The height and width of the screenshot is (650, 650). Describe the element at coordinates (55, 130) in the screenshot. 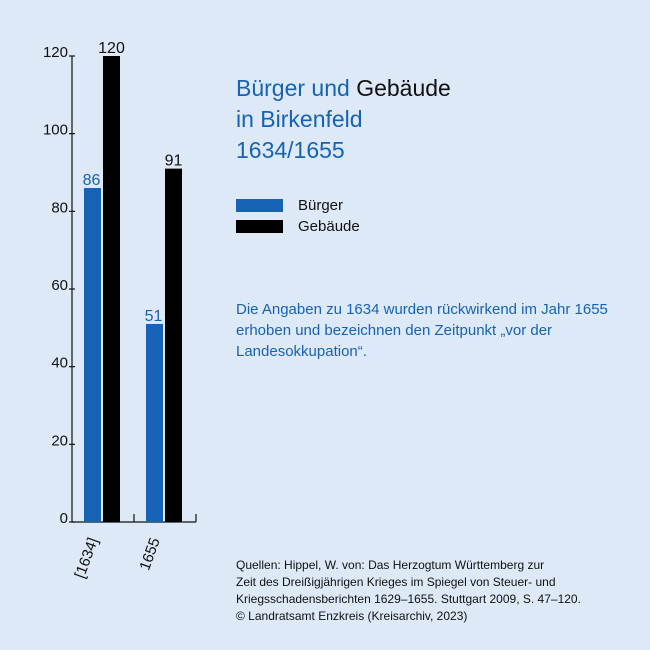

I see `y-tick-label: 100` at that location.